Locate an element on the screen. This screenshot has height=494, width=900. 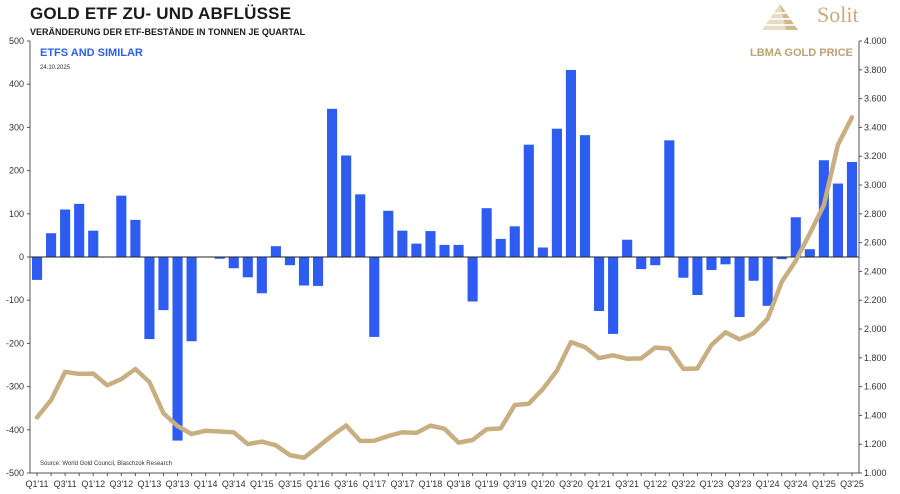
x-tick-label: Q1'13 is located at coordinates (150, 484).